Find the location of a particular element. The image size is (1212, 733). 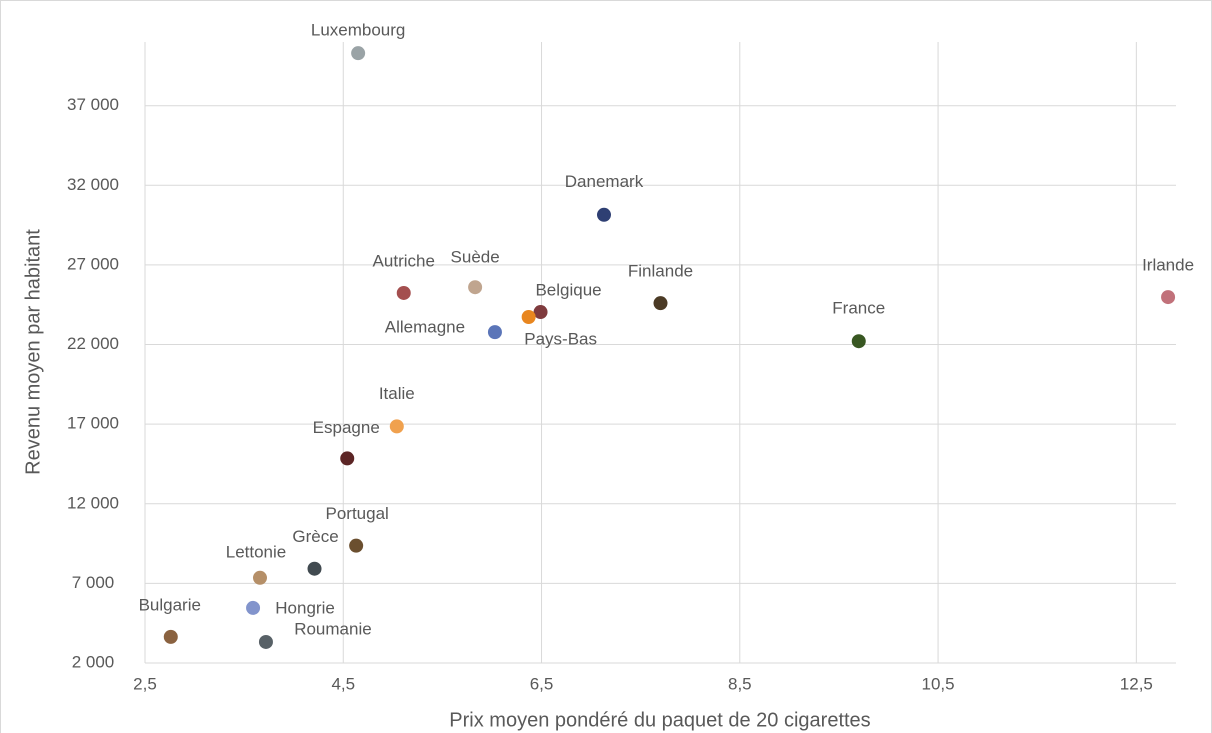

x-tick-label: 6,5 is located at coordinates (542, 683).